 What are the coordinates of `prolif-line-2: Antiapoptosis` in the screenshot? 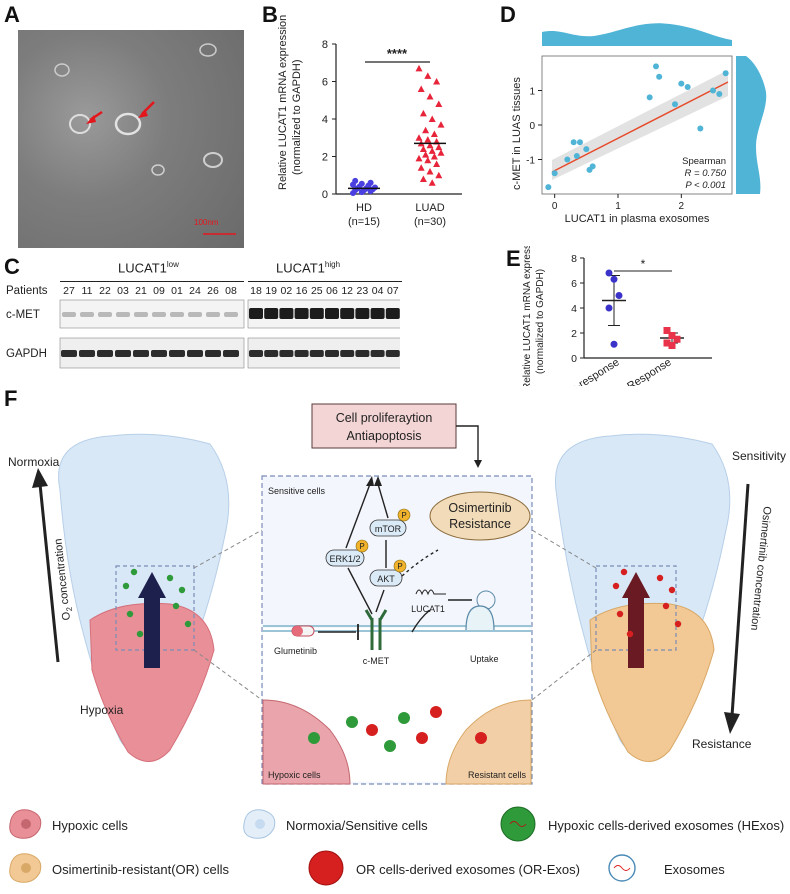 It's located at (383, 436).